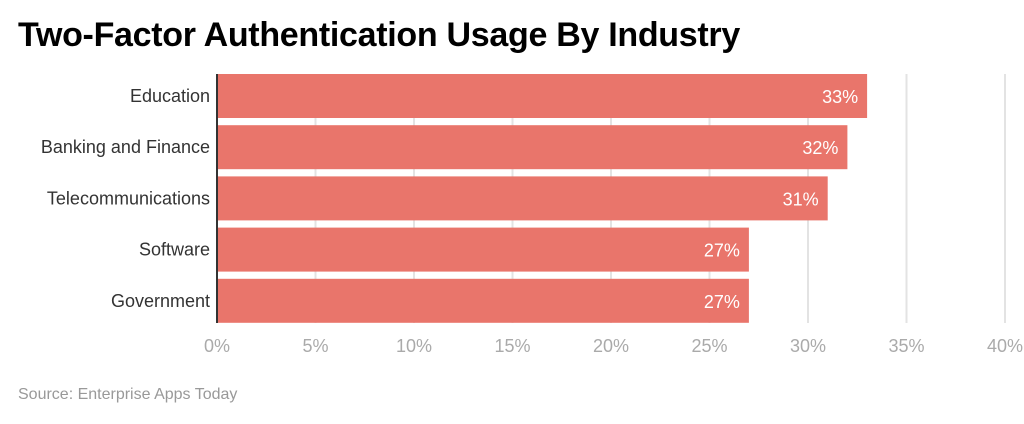 The height and width of the screenshot is (424, 1024). I want to click on x-tick-label: 30%, so click(808, 346).